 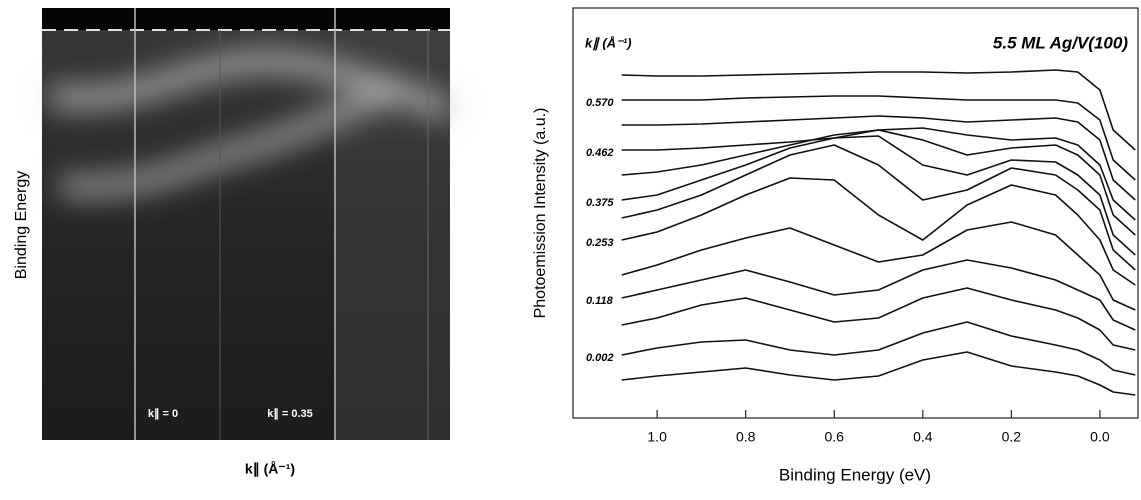 What do you see at coordinates (1012, 437) in the screenshot?
I see `x-tick-label: 0.2` at bounding box center [1012, 437].